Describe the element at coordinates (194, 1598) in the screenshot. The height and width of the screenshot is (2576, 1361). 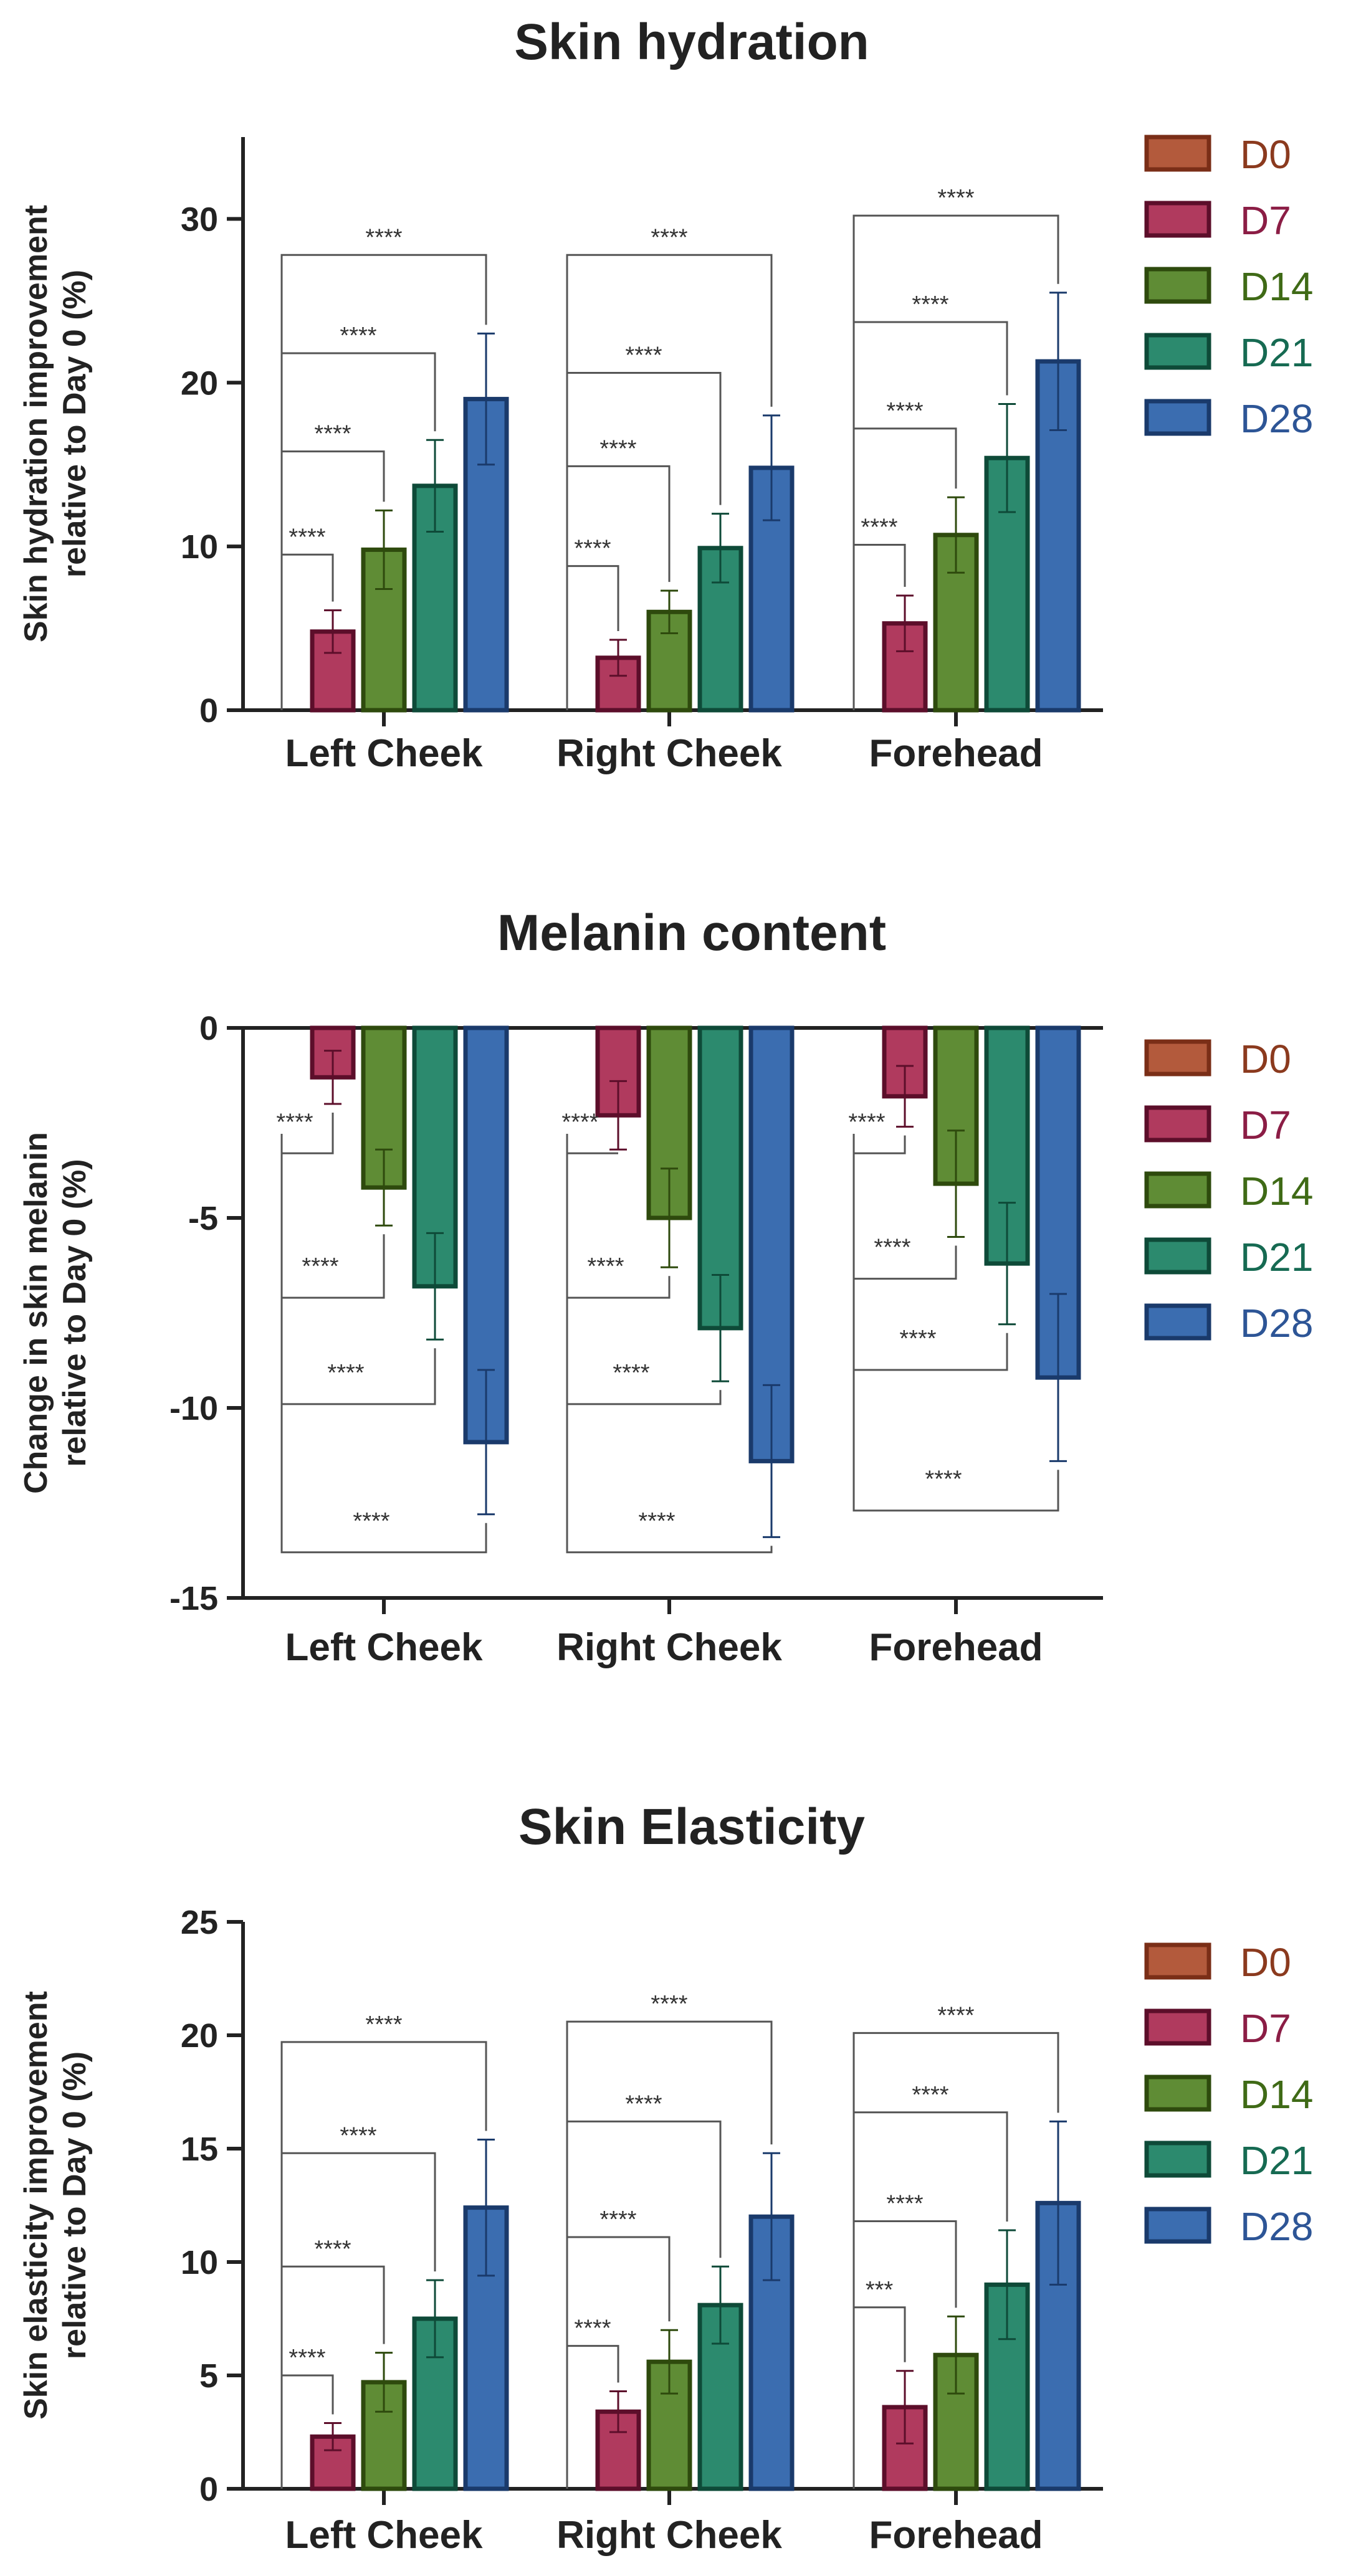
I see `y-tick-label: -15` at that location.